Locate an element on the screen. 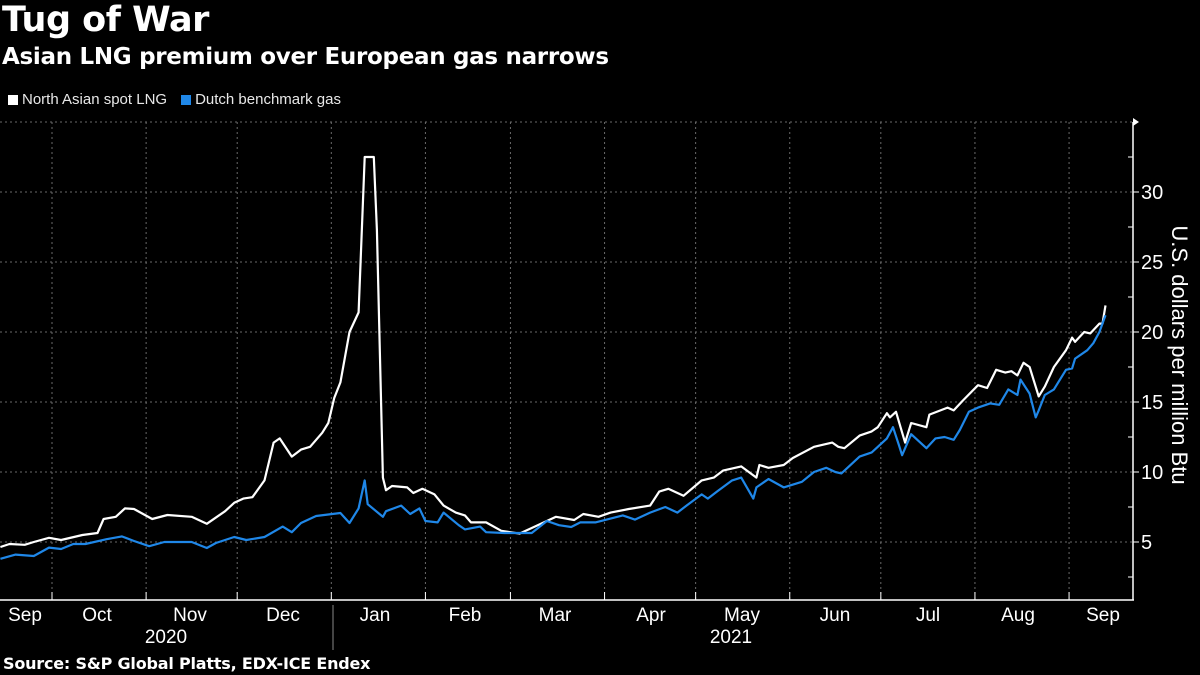  y-axis-arrow is located at coordinates (1136, 122).